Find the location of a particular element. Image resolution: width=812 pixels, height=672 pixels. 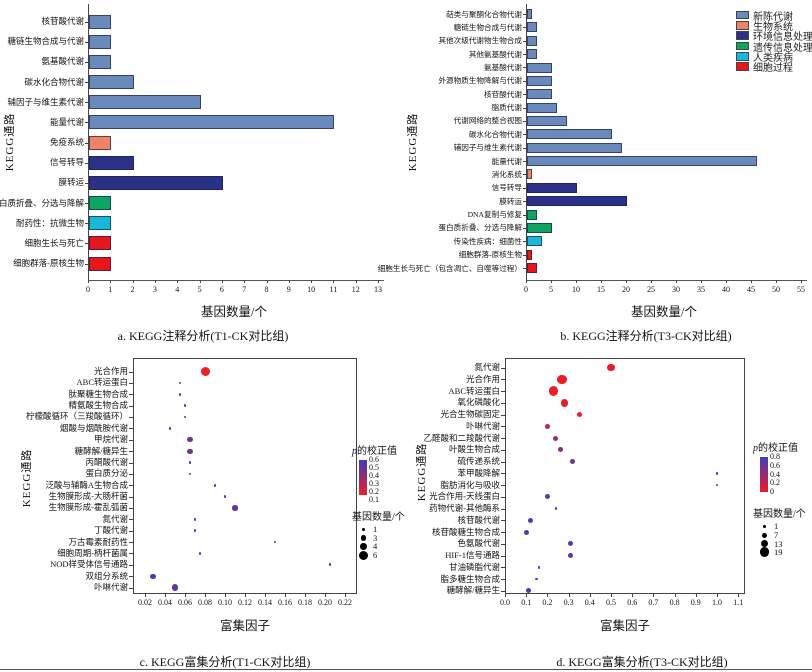

bar-category-label: 细胞群落-原核生物 is located at coordinates (490, 255).